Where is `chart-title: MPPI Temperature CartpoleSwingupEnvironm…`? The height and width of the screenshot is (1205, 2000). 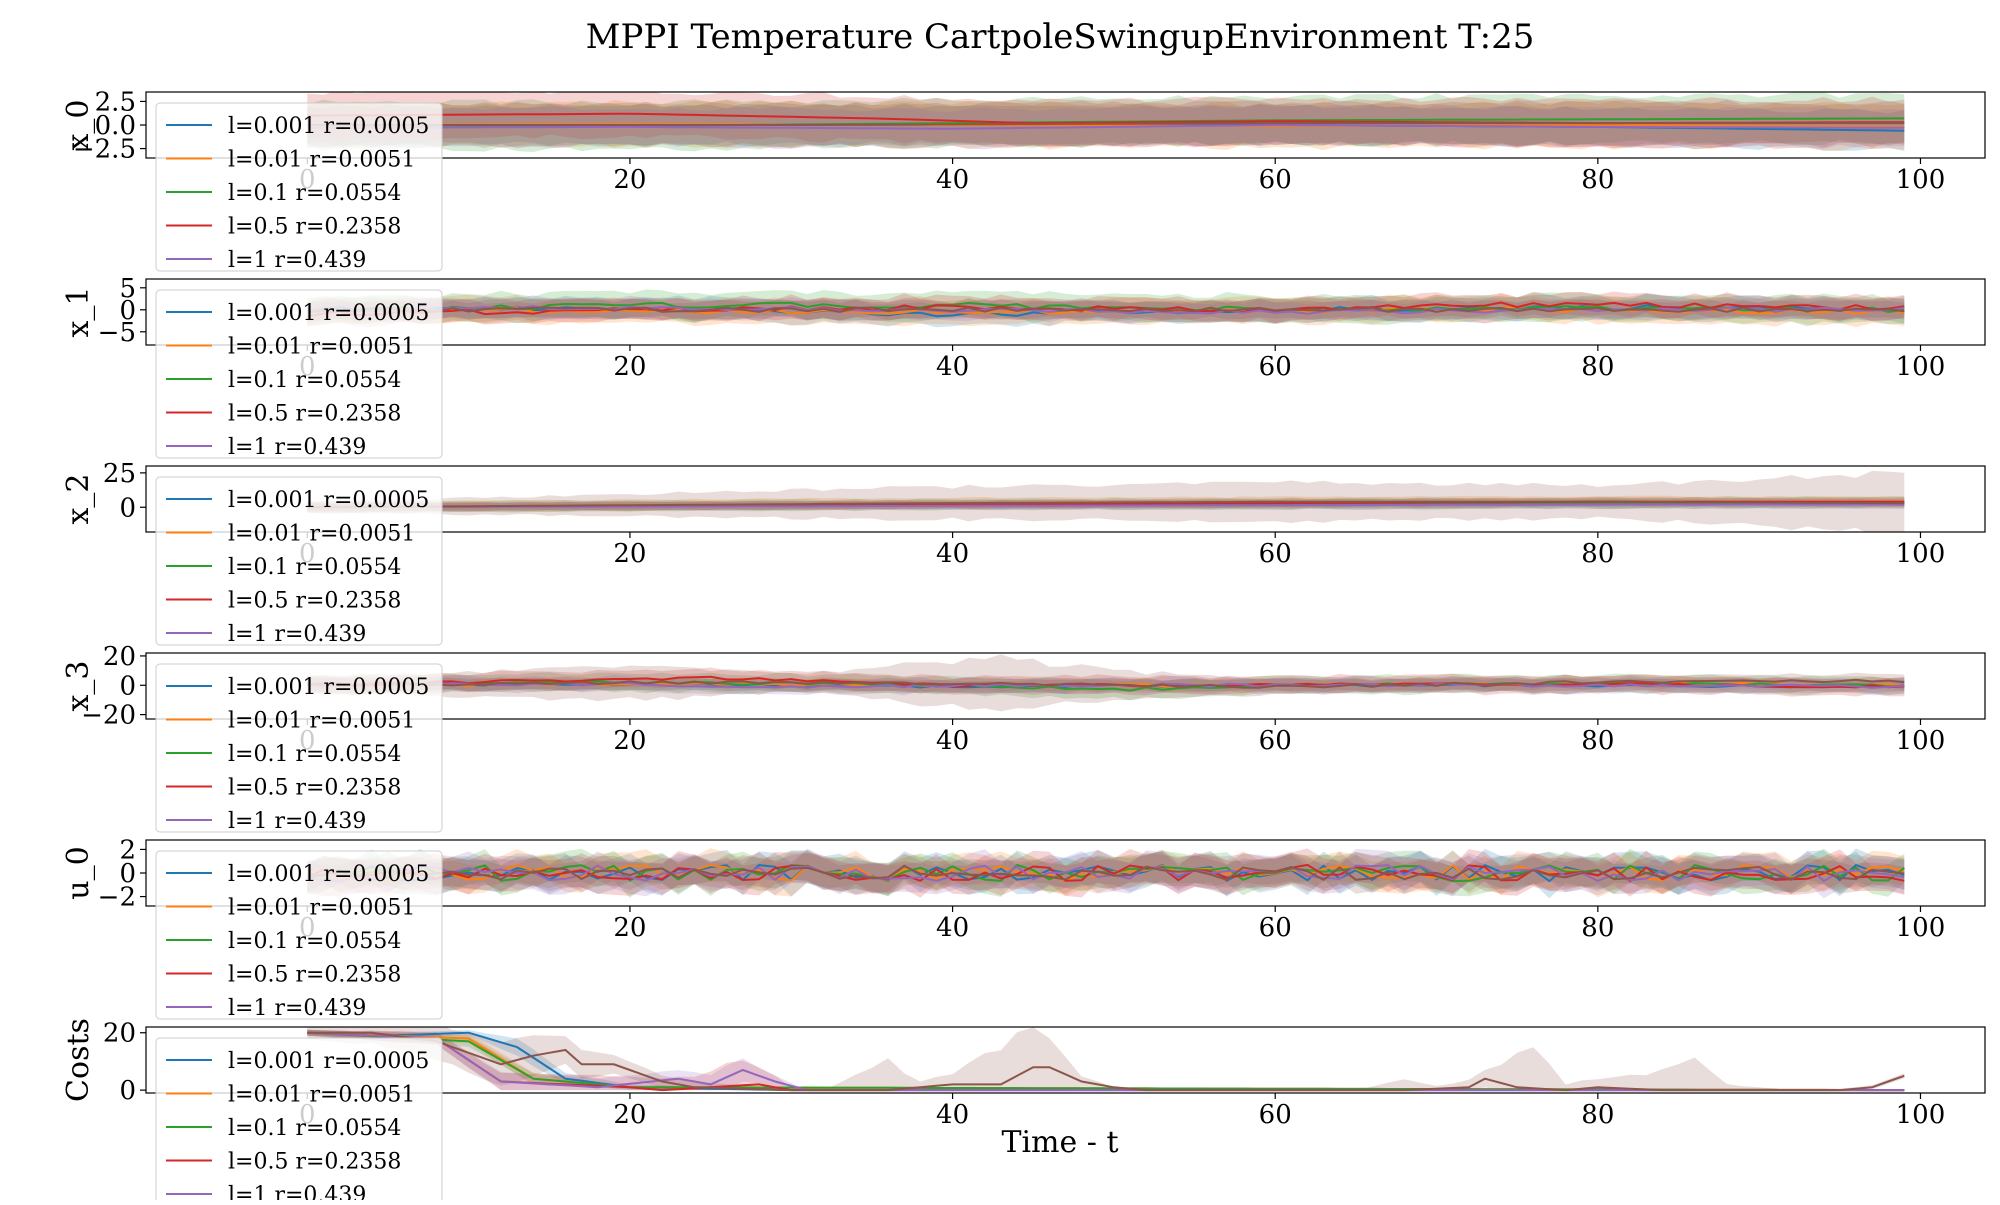 chart-title: MPPI Temperature CartpoleSwingupEnvironm… is located at coordinates (1060, 37).